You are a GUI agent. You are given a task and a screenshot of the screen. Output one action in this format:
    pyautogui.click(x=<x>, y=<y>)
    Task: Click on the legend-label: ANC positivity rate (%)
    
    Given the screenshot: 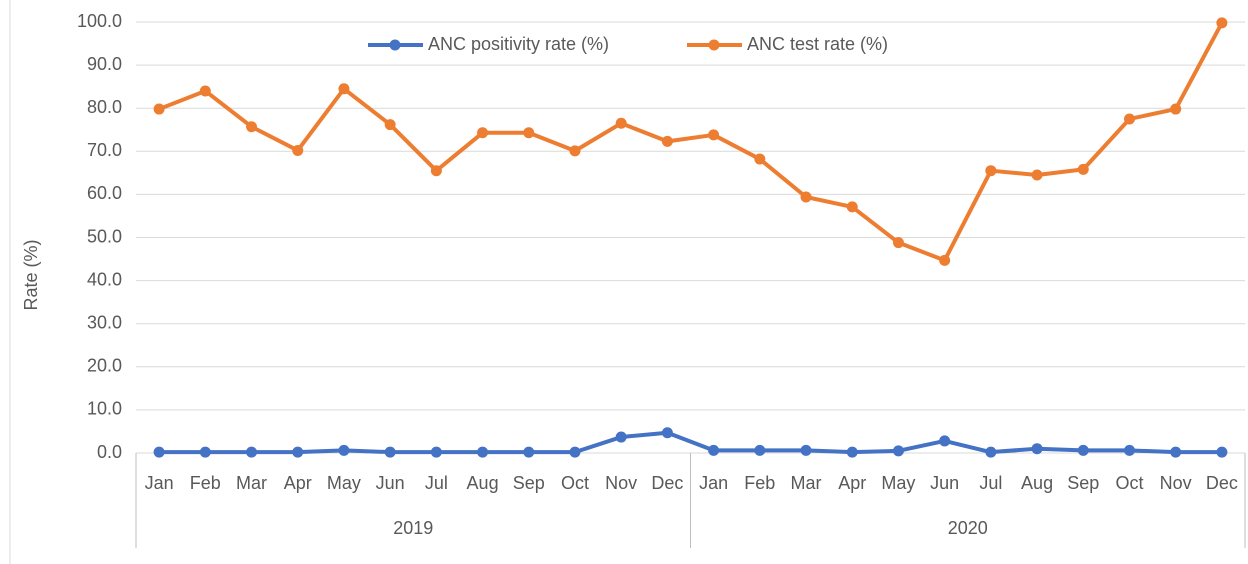 What is the action you would take?
    pyautogui.click(x=518, y=44)
    